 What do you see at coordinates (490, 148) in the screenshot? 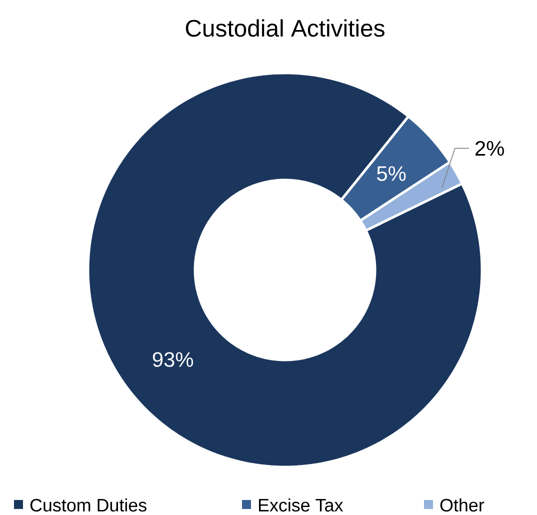
I see `data-label: 2%` at bounding box center [490, 148].